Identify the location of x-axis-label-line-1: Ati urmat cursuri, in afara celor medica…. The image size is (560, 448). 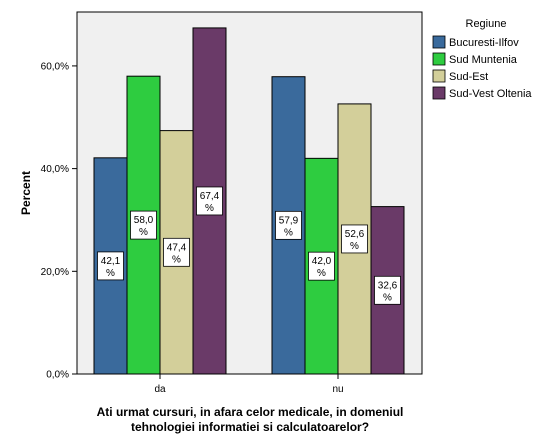
(250, 412).